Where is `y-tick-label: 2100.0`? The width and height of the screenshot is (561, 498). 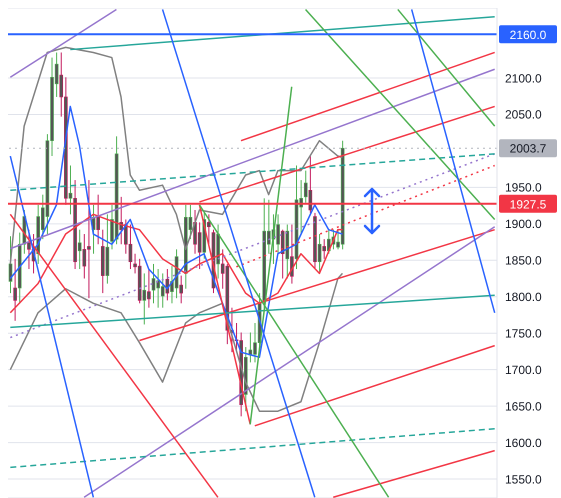
y-tick-label: 2100.0 is located at coordinates (523, 78).